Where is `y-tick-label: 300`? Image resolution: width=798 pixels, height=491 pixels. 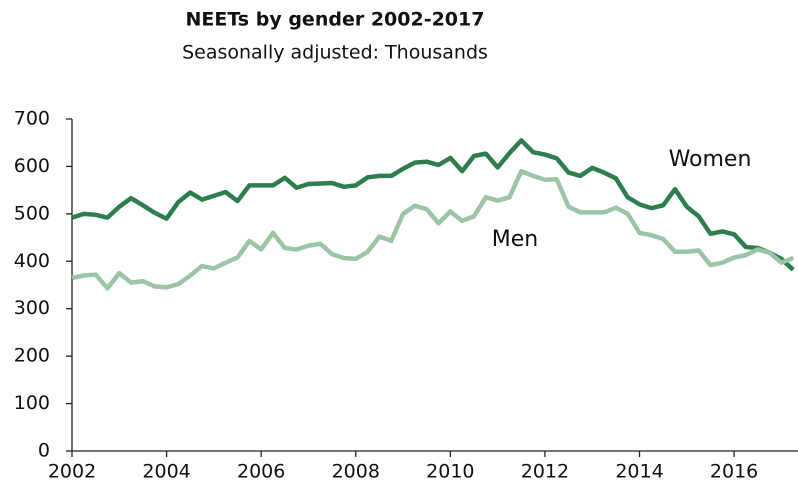 y-tick-label: 300 is located at coordinates (32, 308).